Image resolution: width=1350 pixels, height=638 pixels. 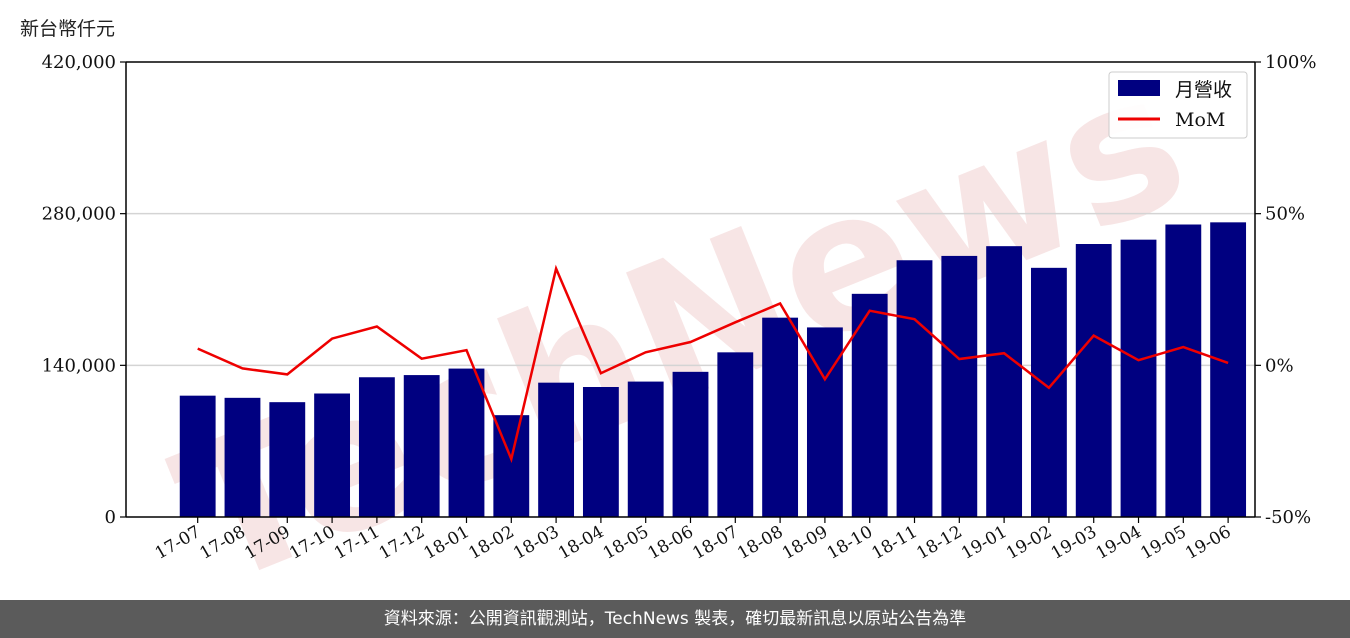 I want to click on y-right-tick-label: 100%, so click(x=1290, y=62).